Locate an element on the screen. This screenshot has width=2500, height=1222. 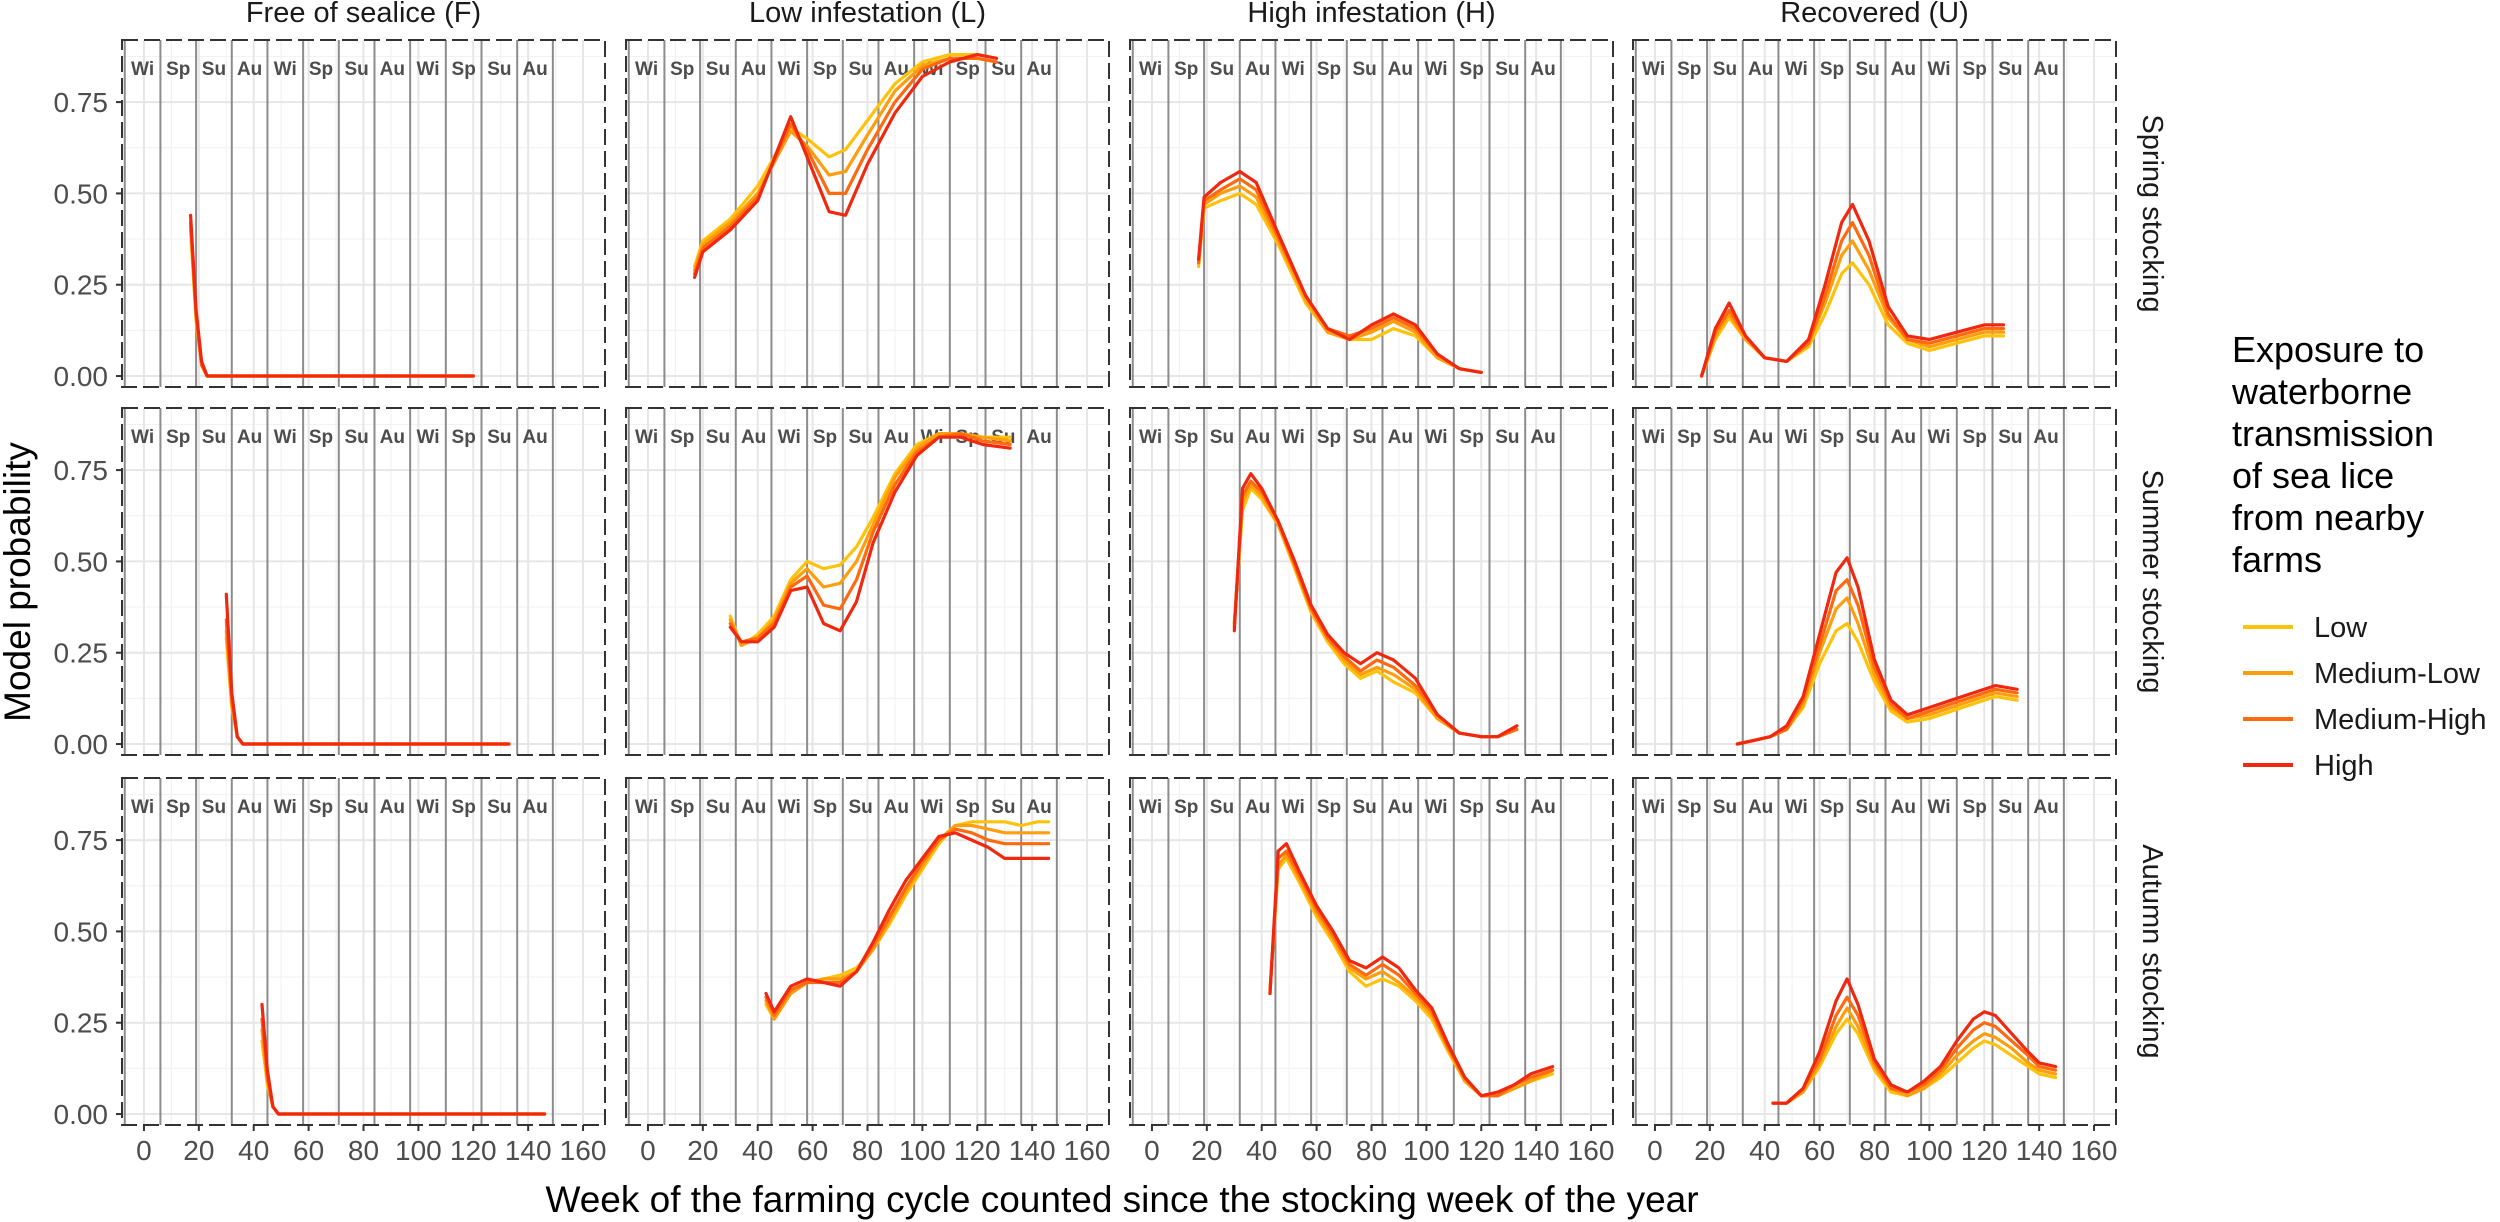
column-strip-label: Recovered (U) is located at coordinates (1874, 14).